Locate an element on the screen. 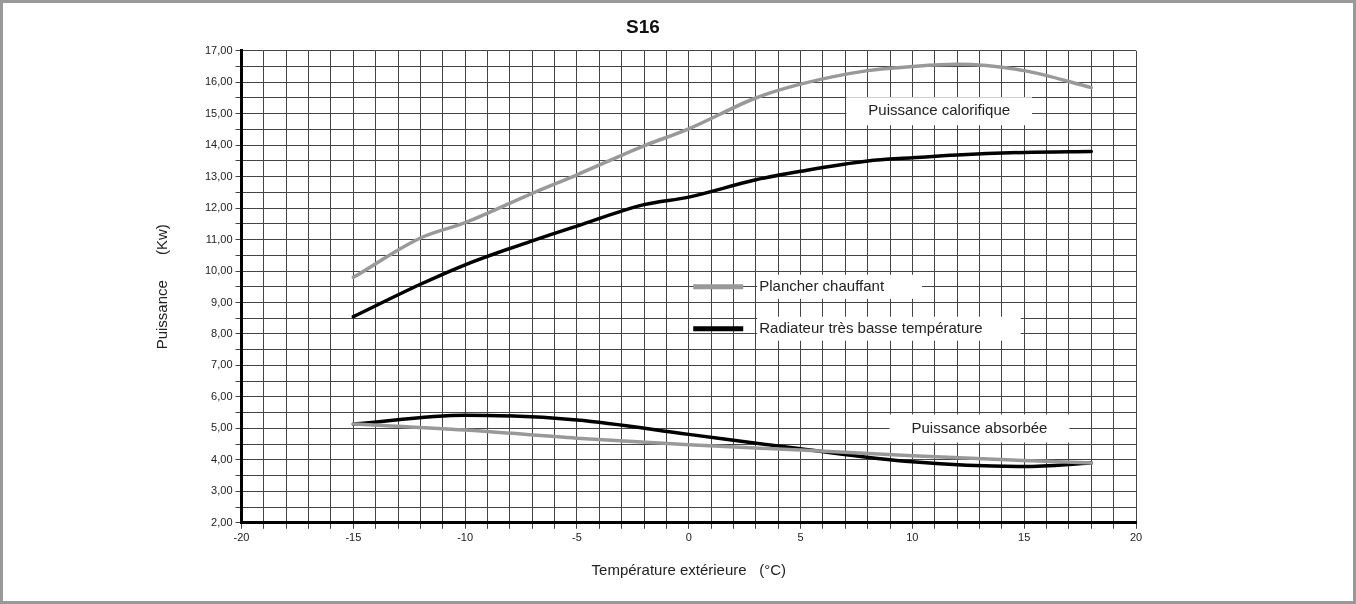  y-tick-label: 11,00 is located at coordinates (219, 238).